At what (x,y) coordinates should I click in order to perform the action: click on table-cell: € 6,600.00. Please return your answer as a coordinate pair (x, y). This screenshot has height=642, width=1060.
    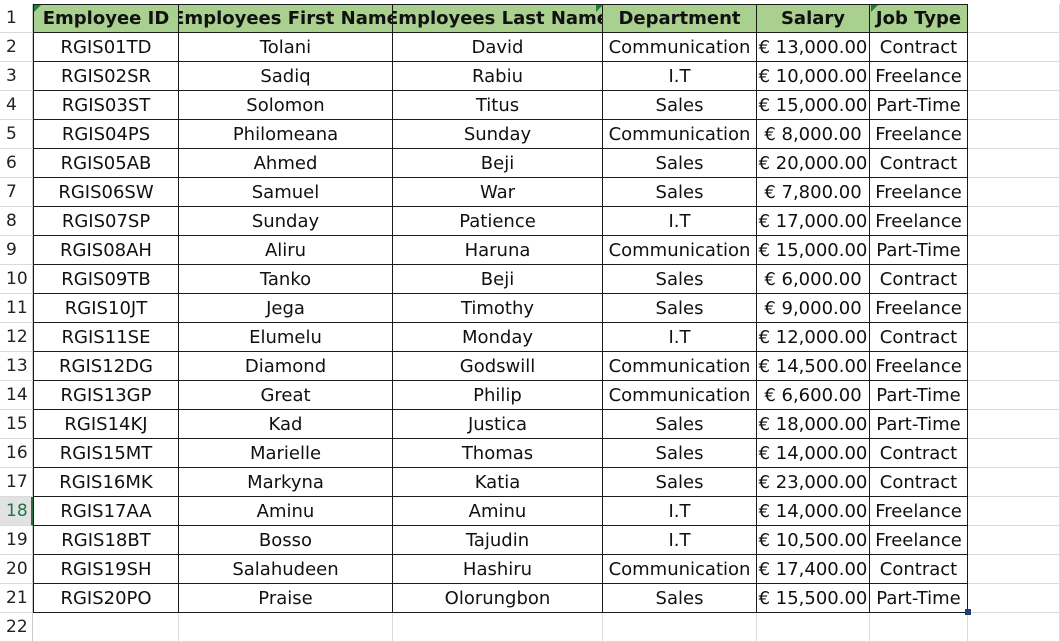
    Looking at the image, I should click on (813, 395).